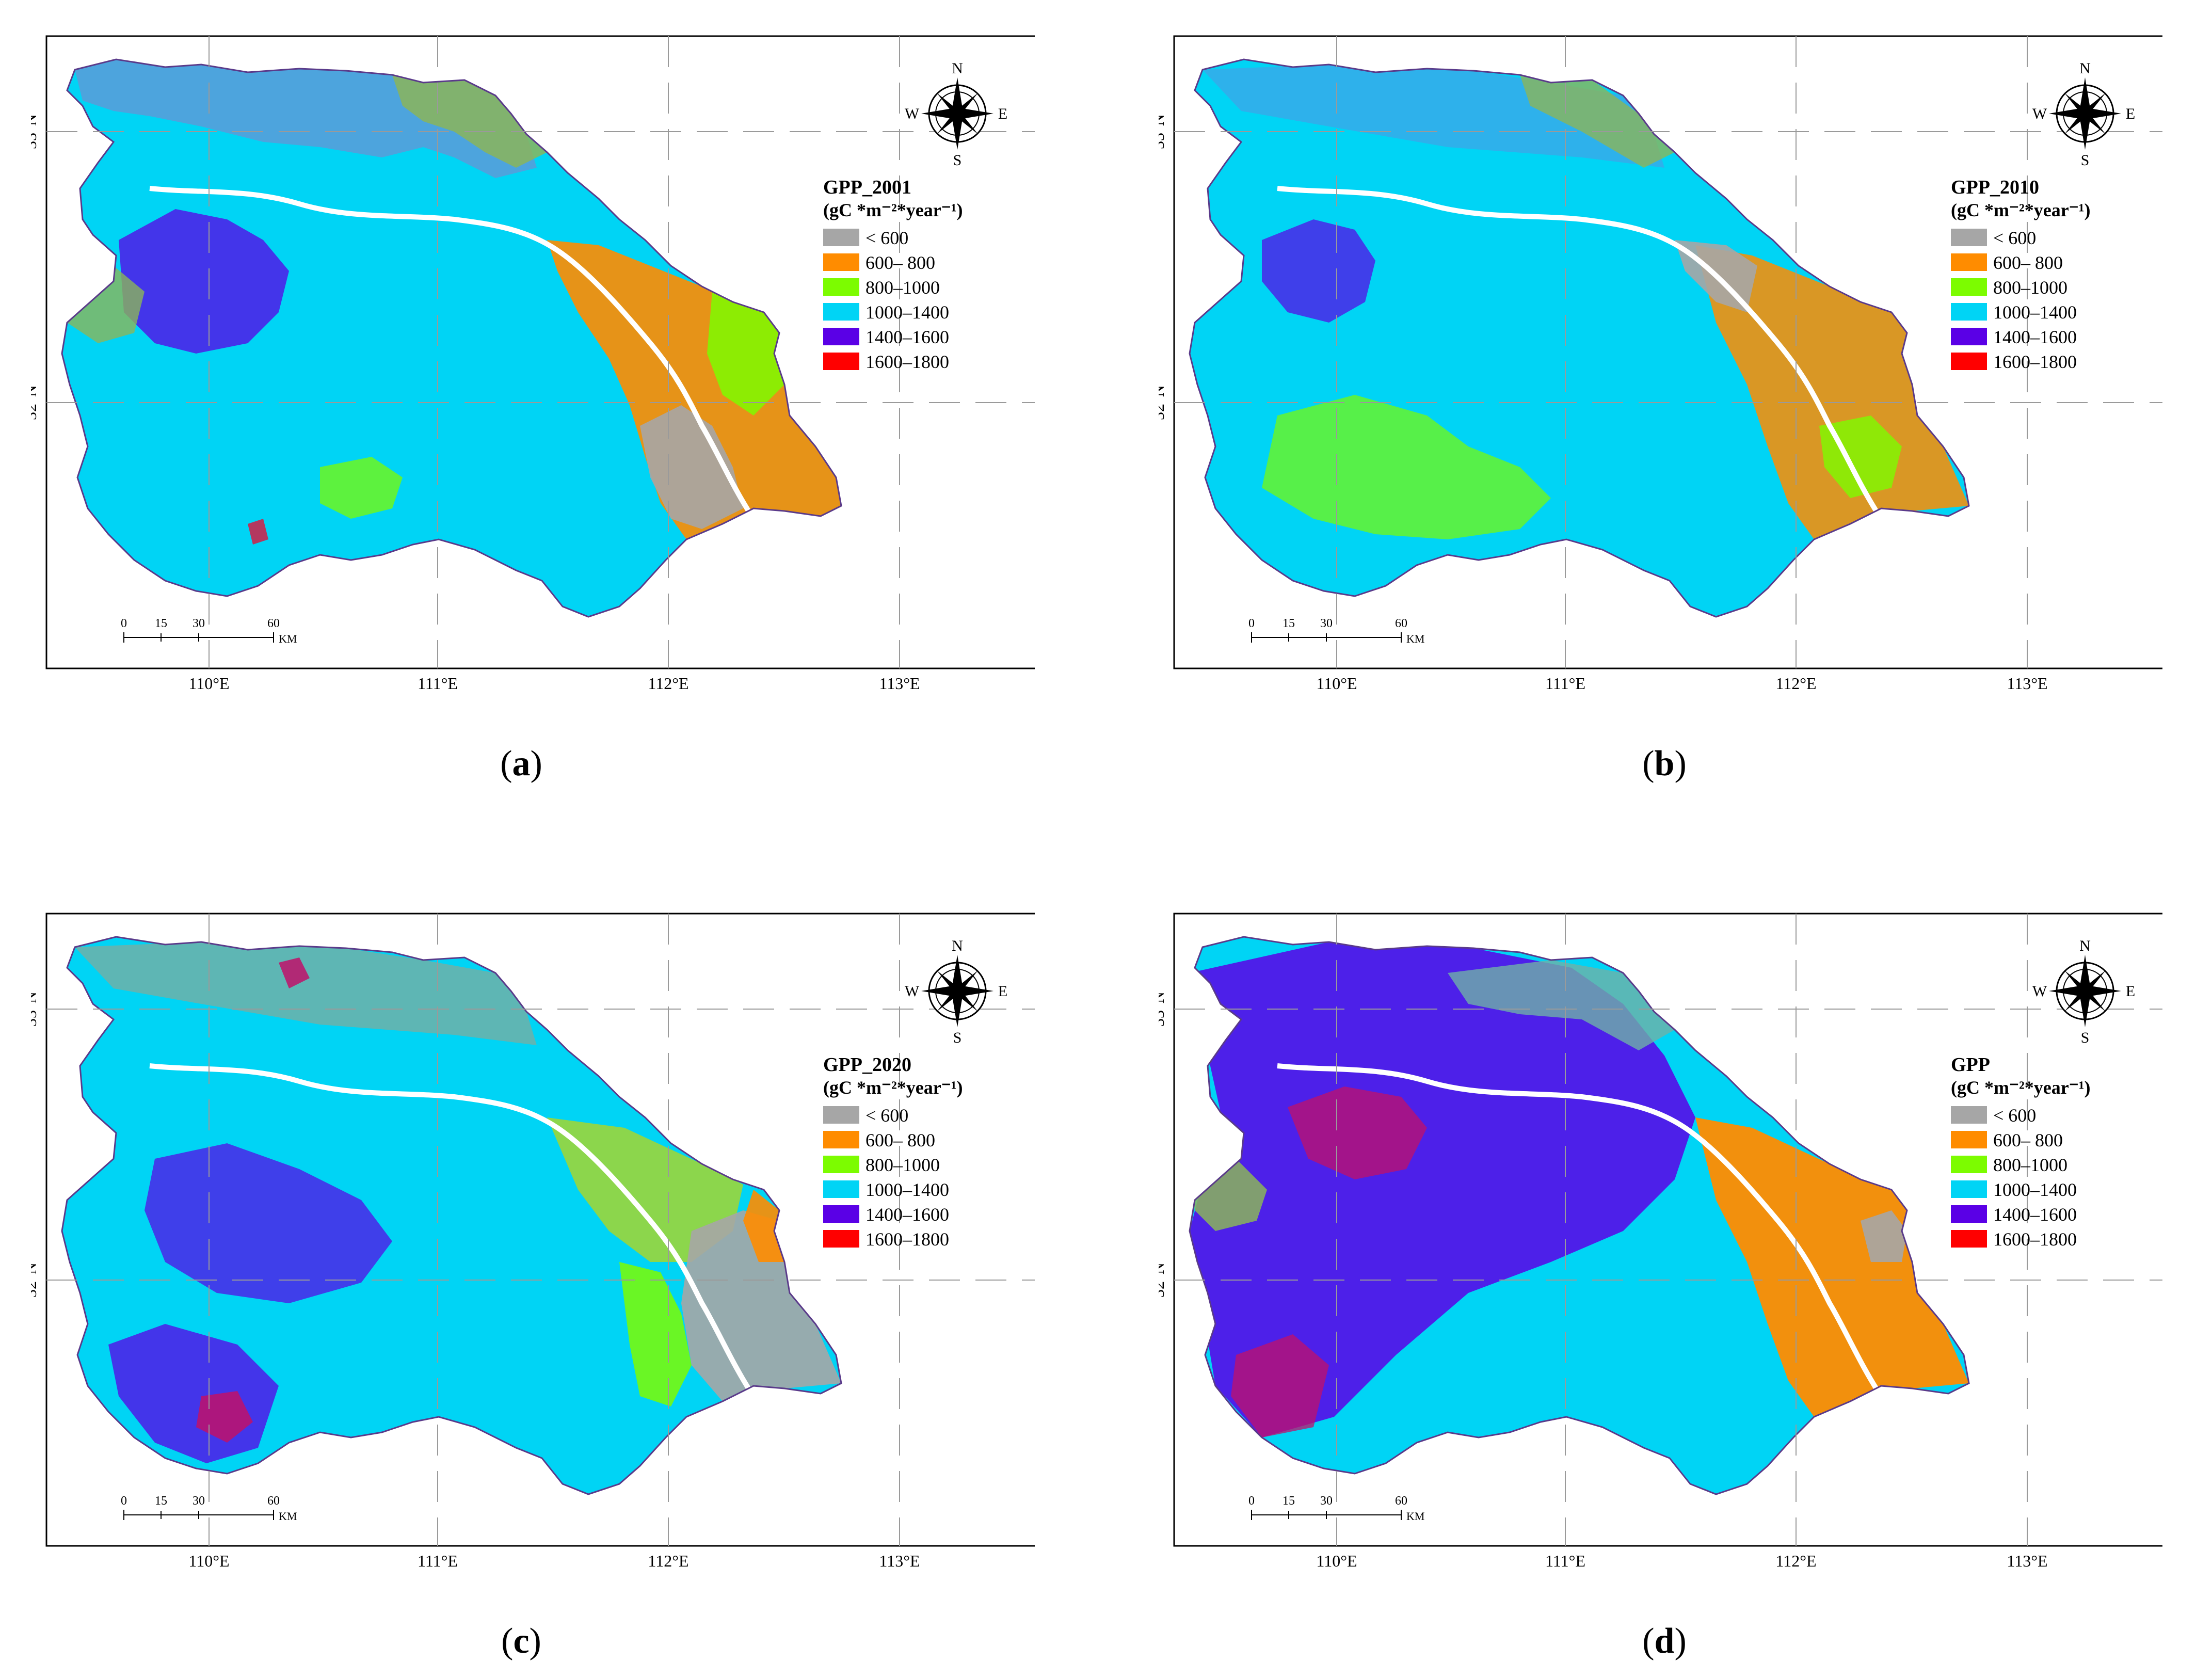 The image size is (2212, 1678). Describe the element at coordinates (694, 389) in the screenshot. I see `region-east-orange` at that location.